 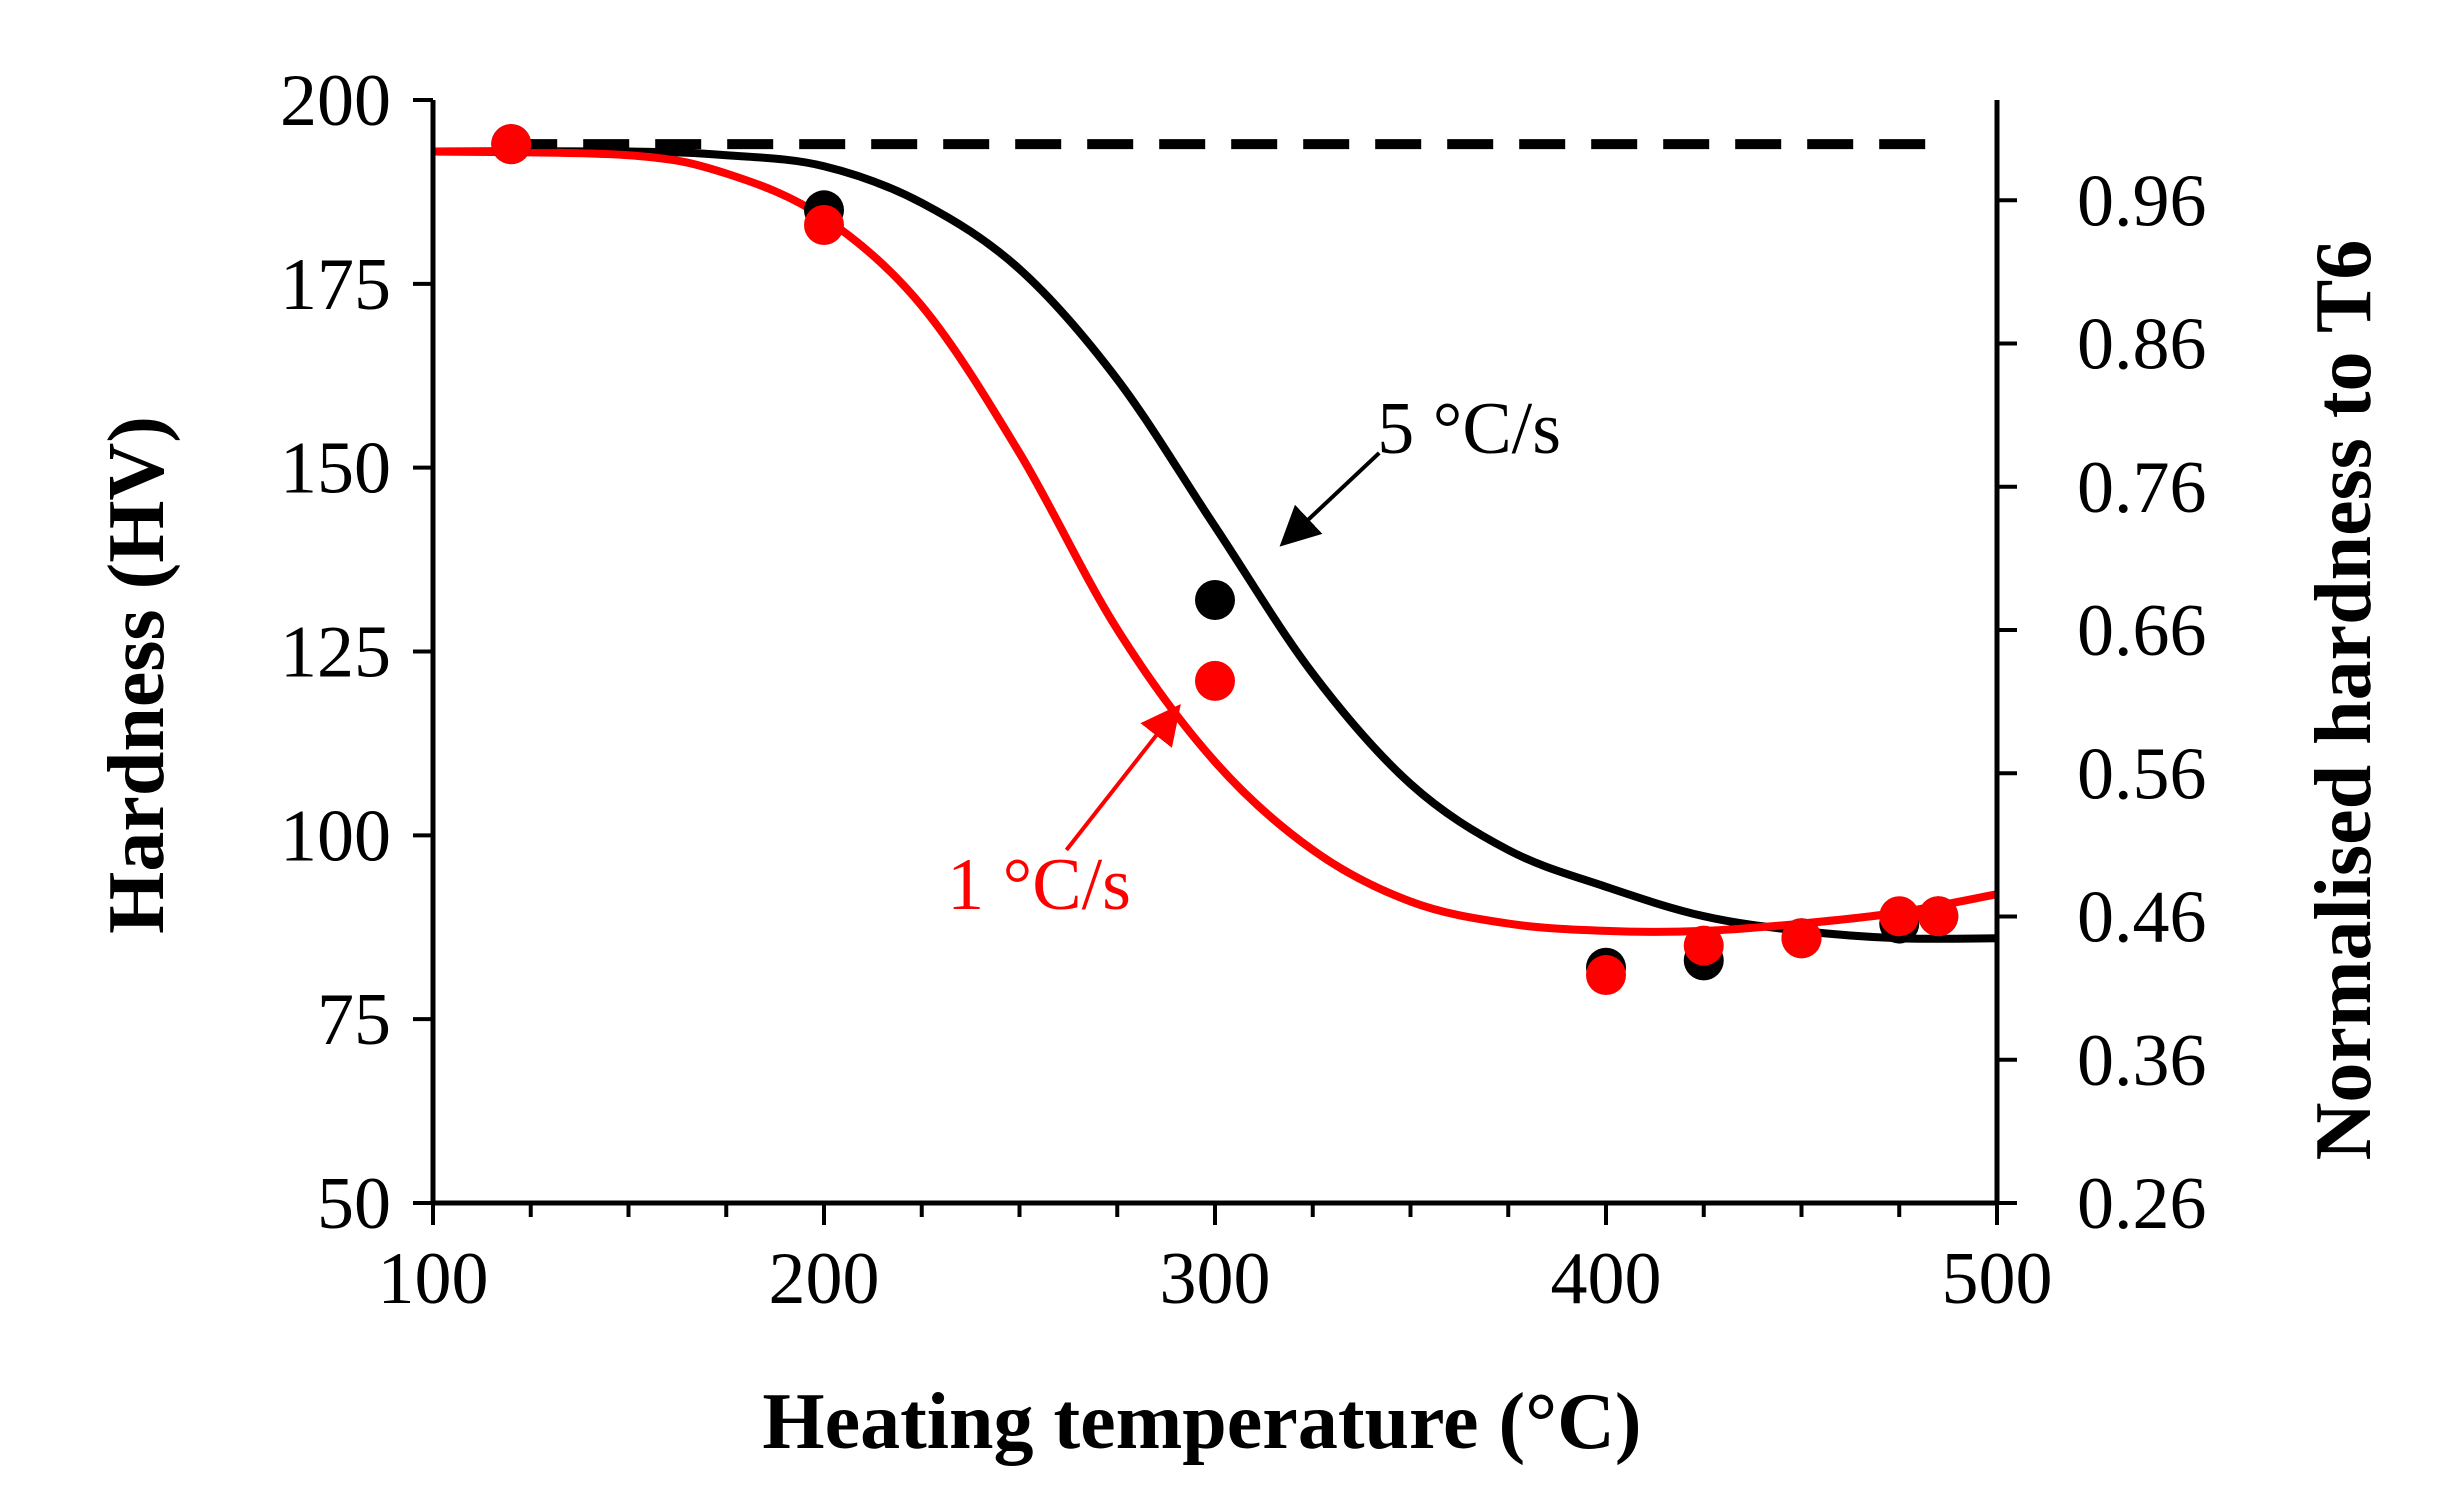 What do you see at coordinates (354, 1204) in the screenshot?
I see `y-tick-label: 50` at bounding box center [354, 1204].